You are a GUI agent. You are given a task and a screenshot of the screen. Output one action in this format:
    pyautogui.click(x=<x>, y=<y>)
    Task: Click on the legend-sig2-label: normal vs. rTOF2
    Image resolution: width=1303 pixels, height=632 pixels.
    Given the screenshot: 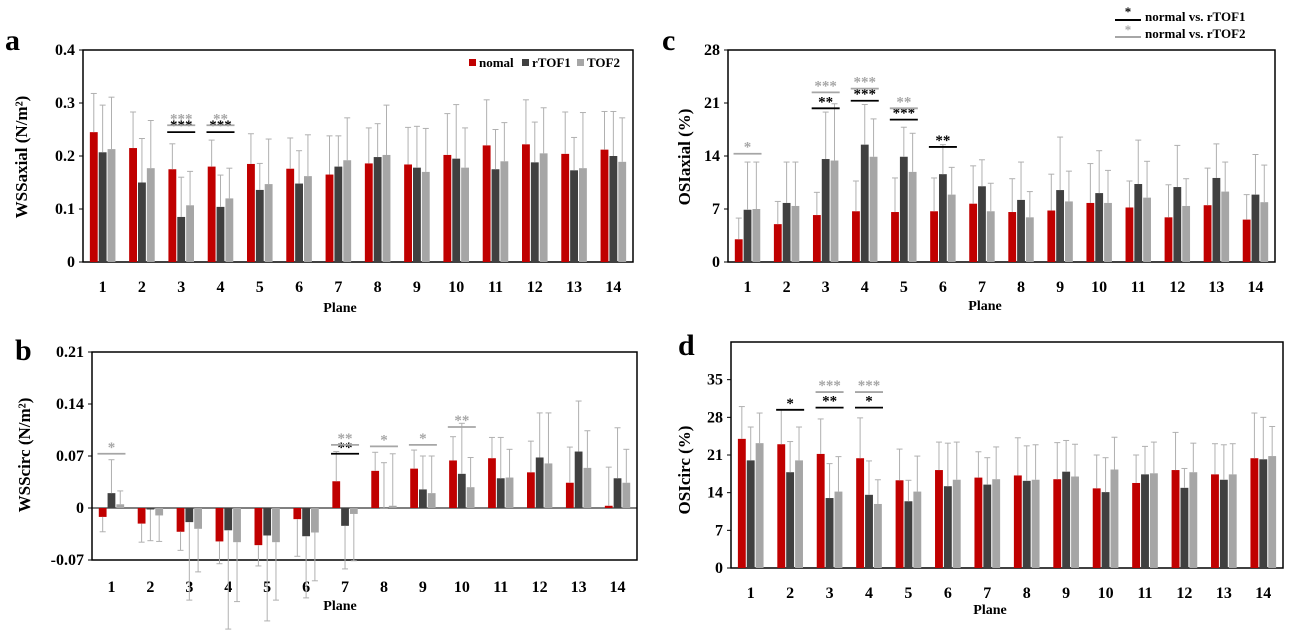 What is the action you would take?
    pyautogui.click(x=1195, y=33)
    